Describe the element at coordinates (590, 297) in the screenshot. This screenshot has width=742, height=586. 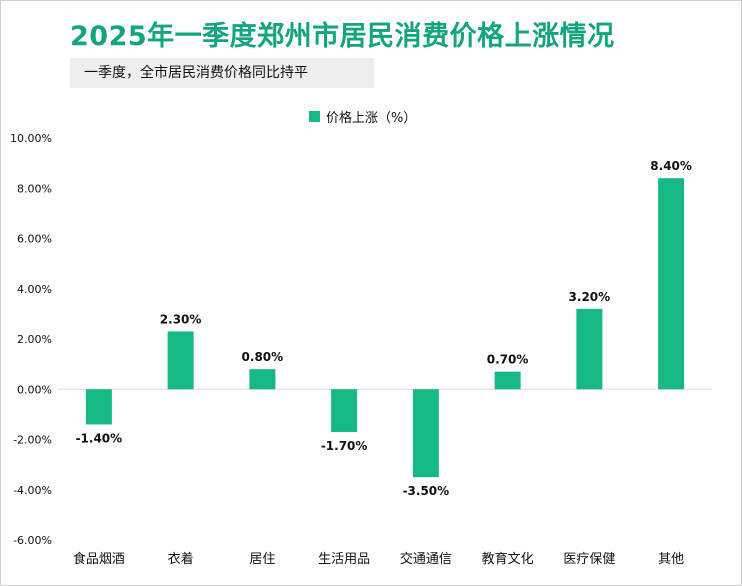
I see `data-label: 3.20%` at that location.